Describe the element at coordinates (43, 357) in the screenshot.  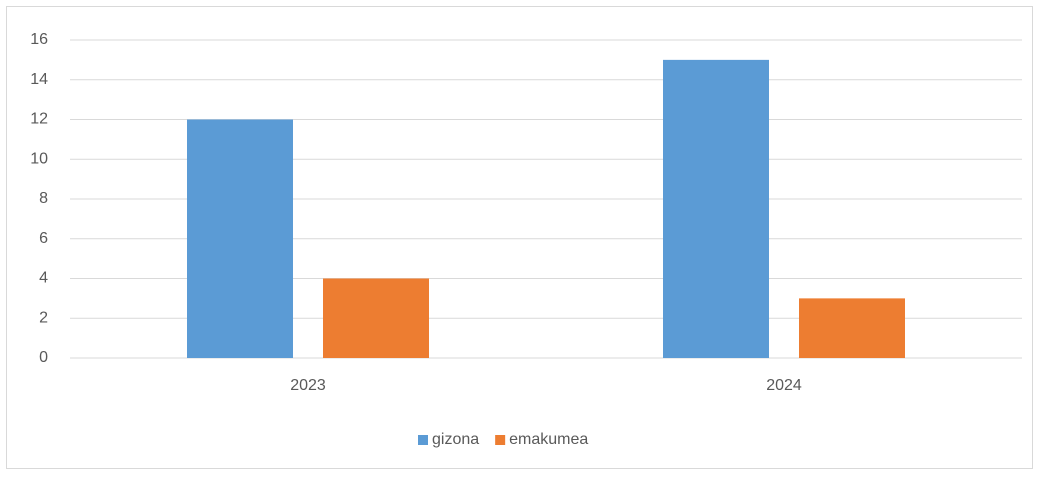
I see `y-tick-label: 0` at that location.